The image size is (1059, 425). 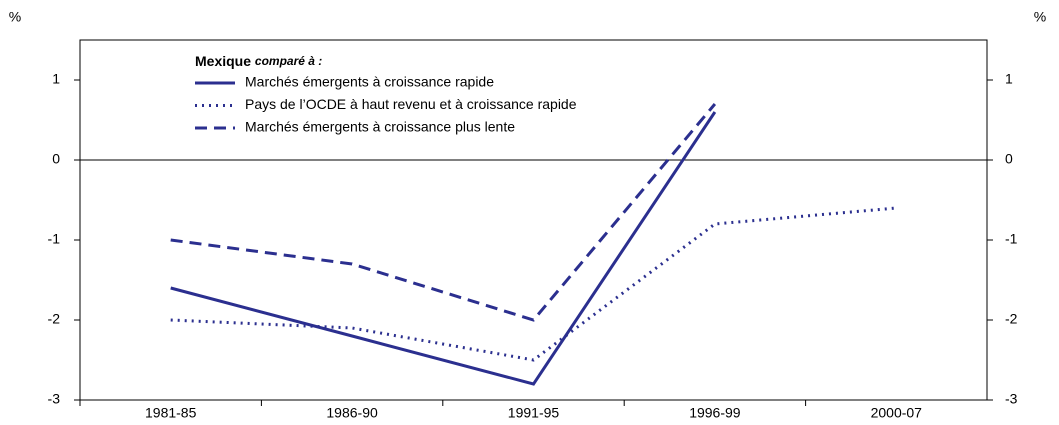 I want to click on y2-tick-label: 0, so click(x=1009, y=159).